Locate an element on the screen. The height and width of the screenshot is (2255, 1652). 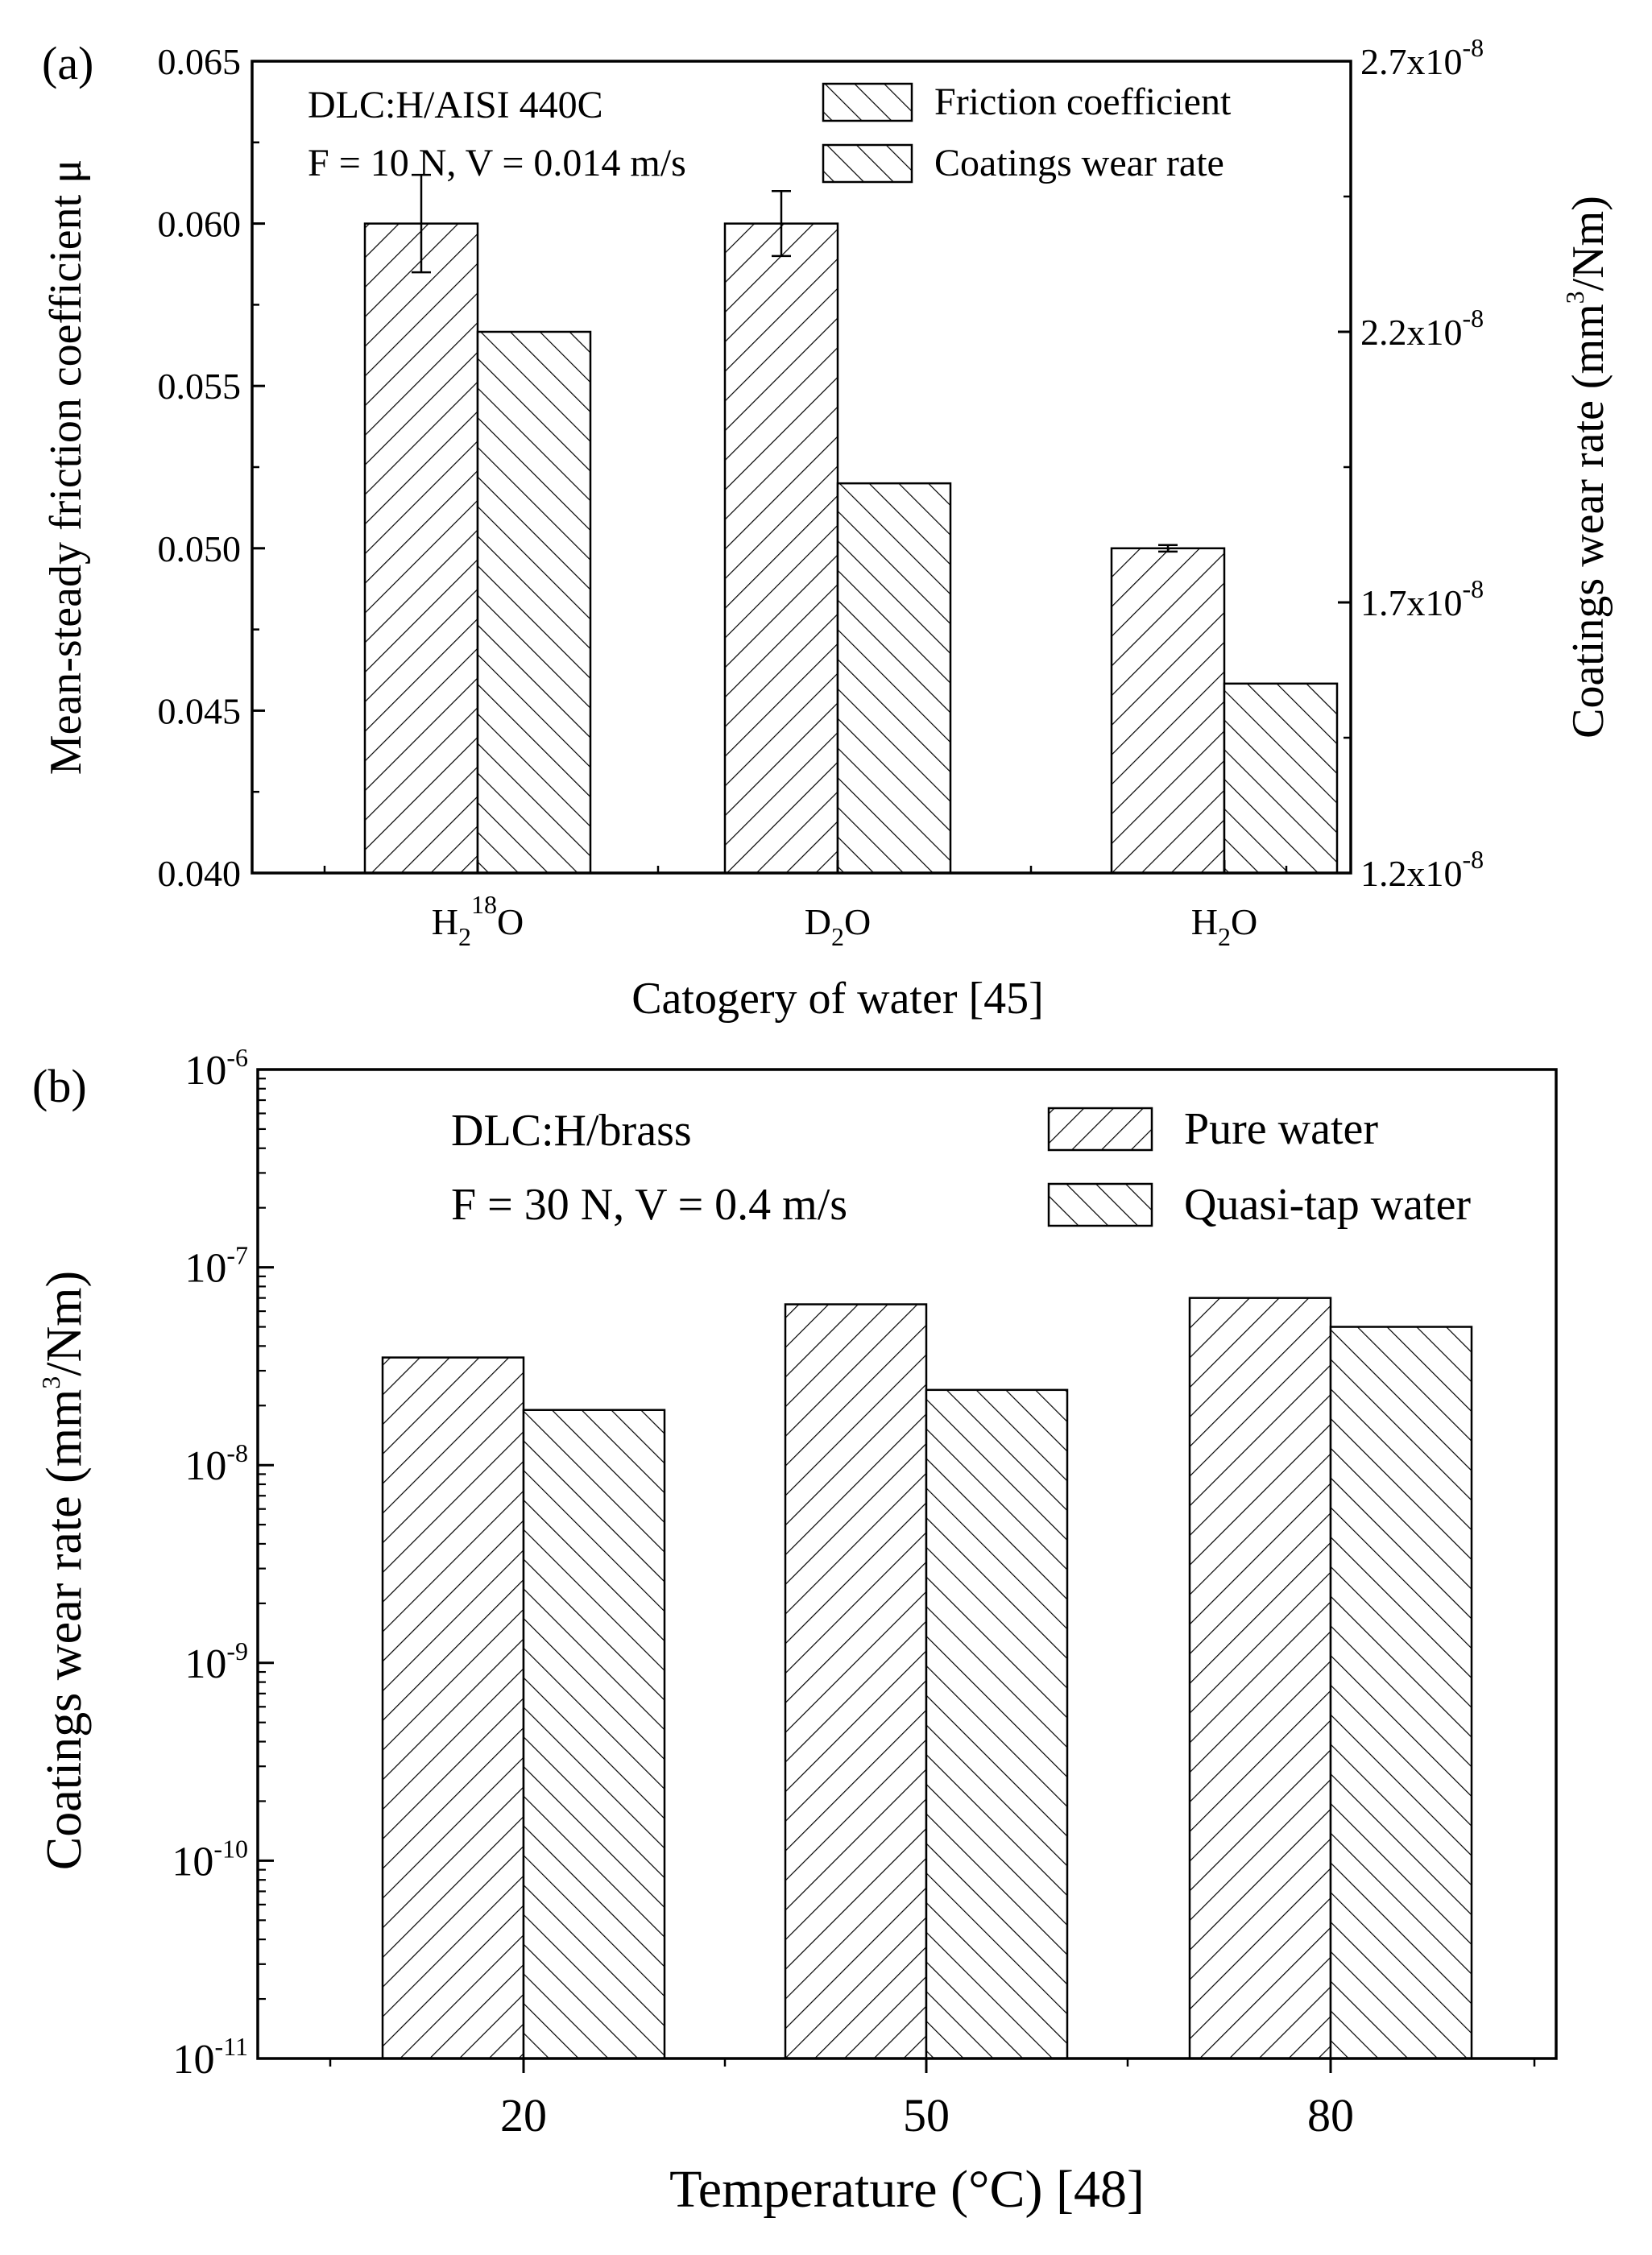
panel-a-label: (a) is located at coordinates (67, 63).